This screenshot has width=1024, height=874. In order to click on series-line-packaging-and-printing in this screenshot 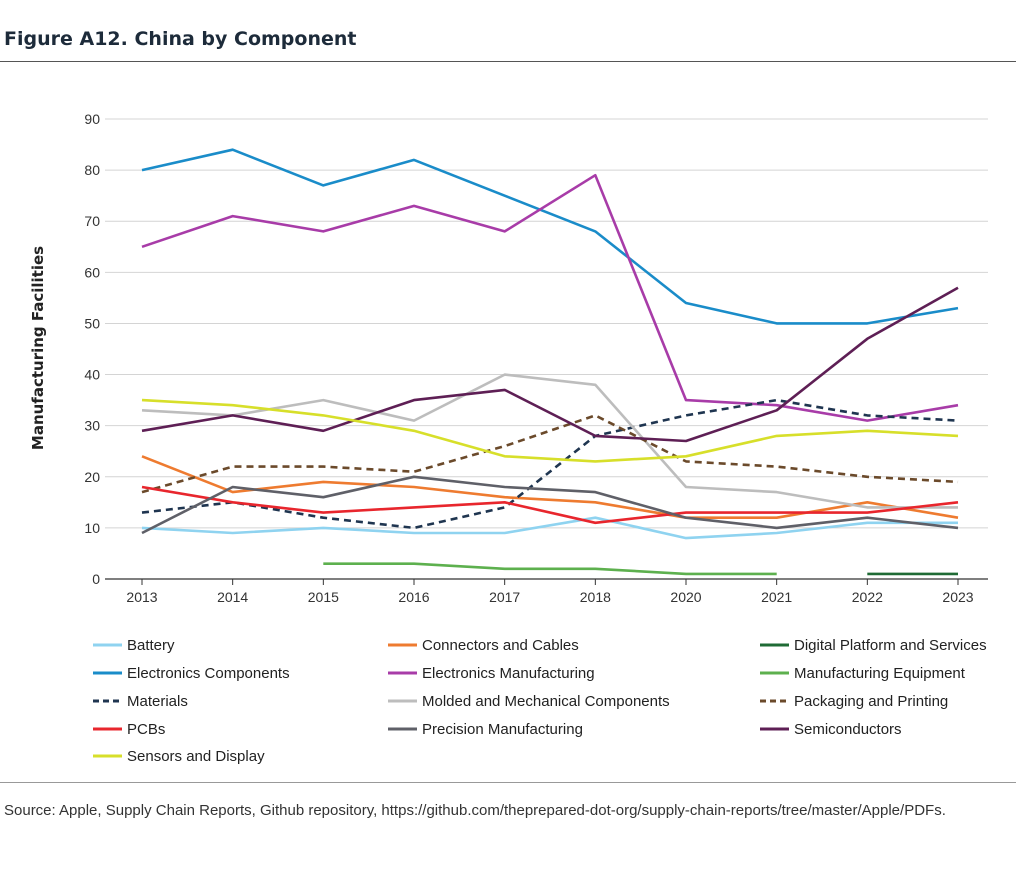, I will do `click(550, 454)`.